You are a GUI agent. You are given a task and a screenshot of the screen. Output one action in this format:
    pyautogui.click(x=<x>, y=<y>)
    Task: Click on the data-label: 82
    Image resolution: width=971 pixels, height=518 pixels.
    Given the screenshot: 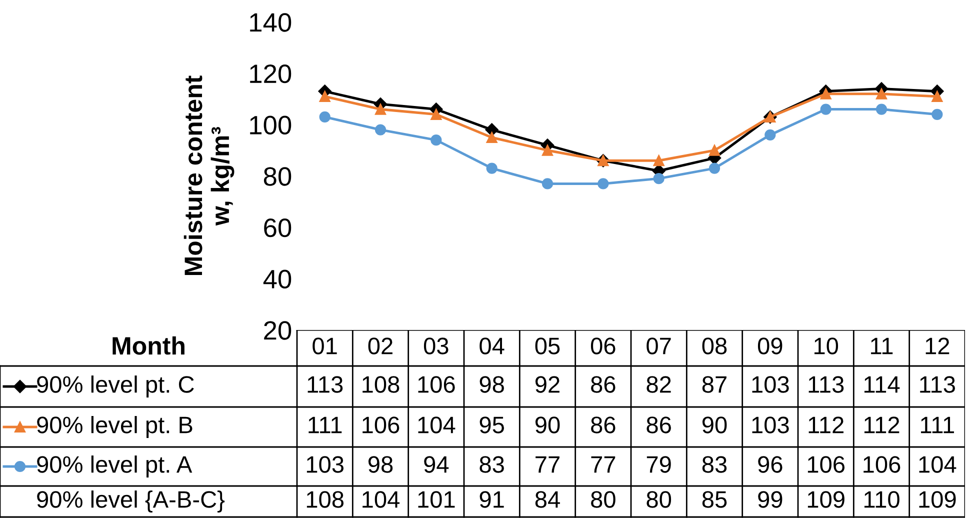 What is the action you would take?
    pyautogui.click(x=658, y=384)
    